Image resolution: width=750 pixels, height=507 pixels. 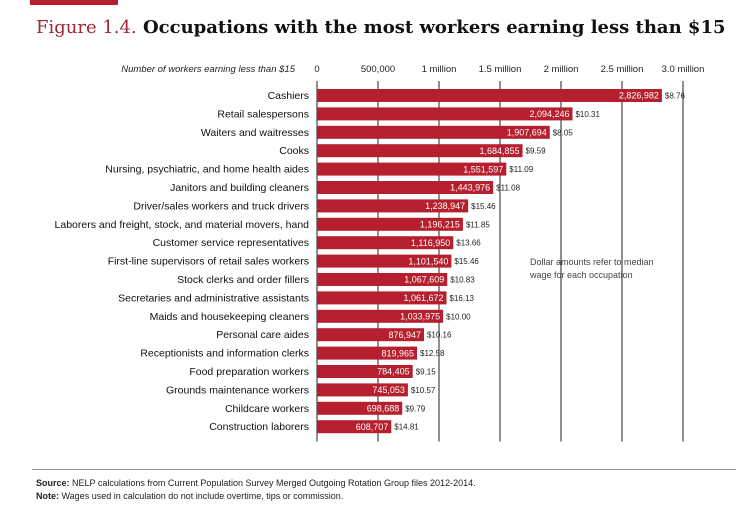 What do you see at coordinates (378, 69) in the screenshot?
I see `x-tick-label: 500,000` at bounding box center [378, 69].